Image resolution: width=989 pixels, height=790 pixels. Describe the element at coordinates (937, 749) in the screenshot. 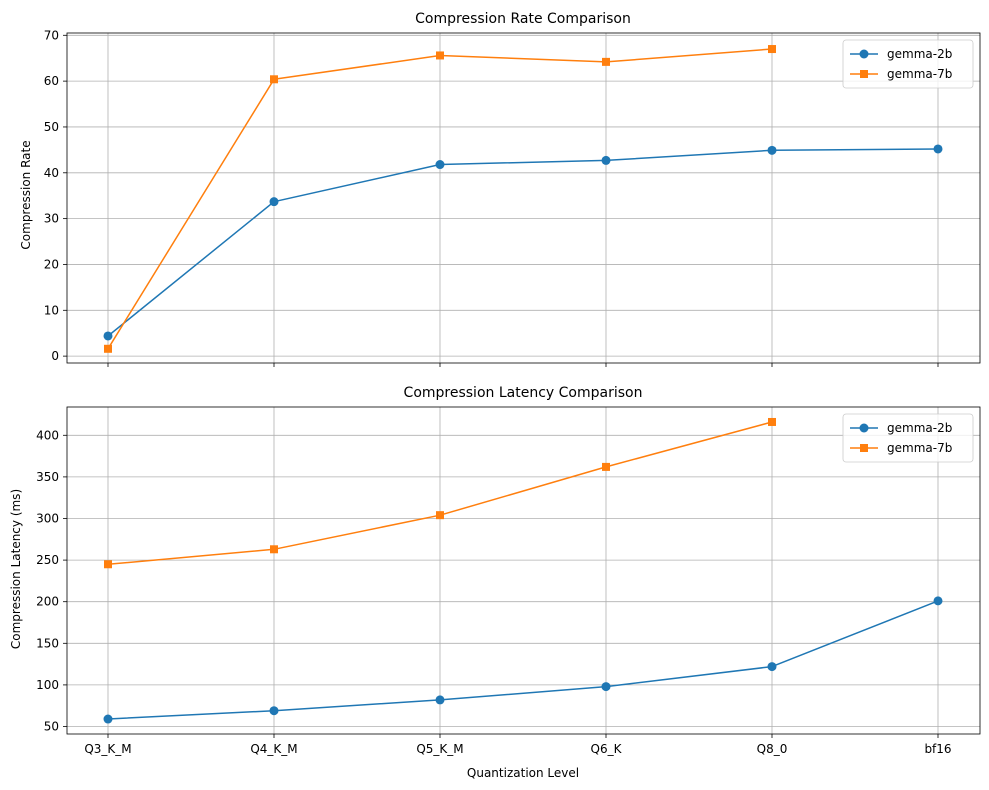

I see `x-tick-label: bf16` at that location.